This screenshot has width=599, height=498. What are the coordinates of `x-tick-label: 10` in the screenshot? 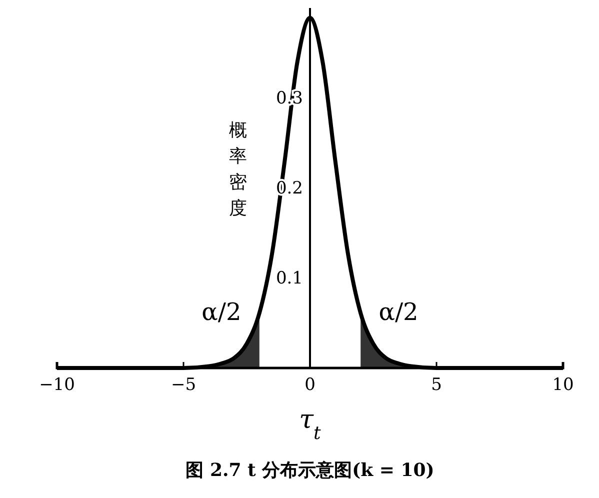 It's located at (563, 385).